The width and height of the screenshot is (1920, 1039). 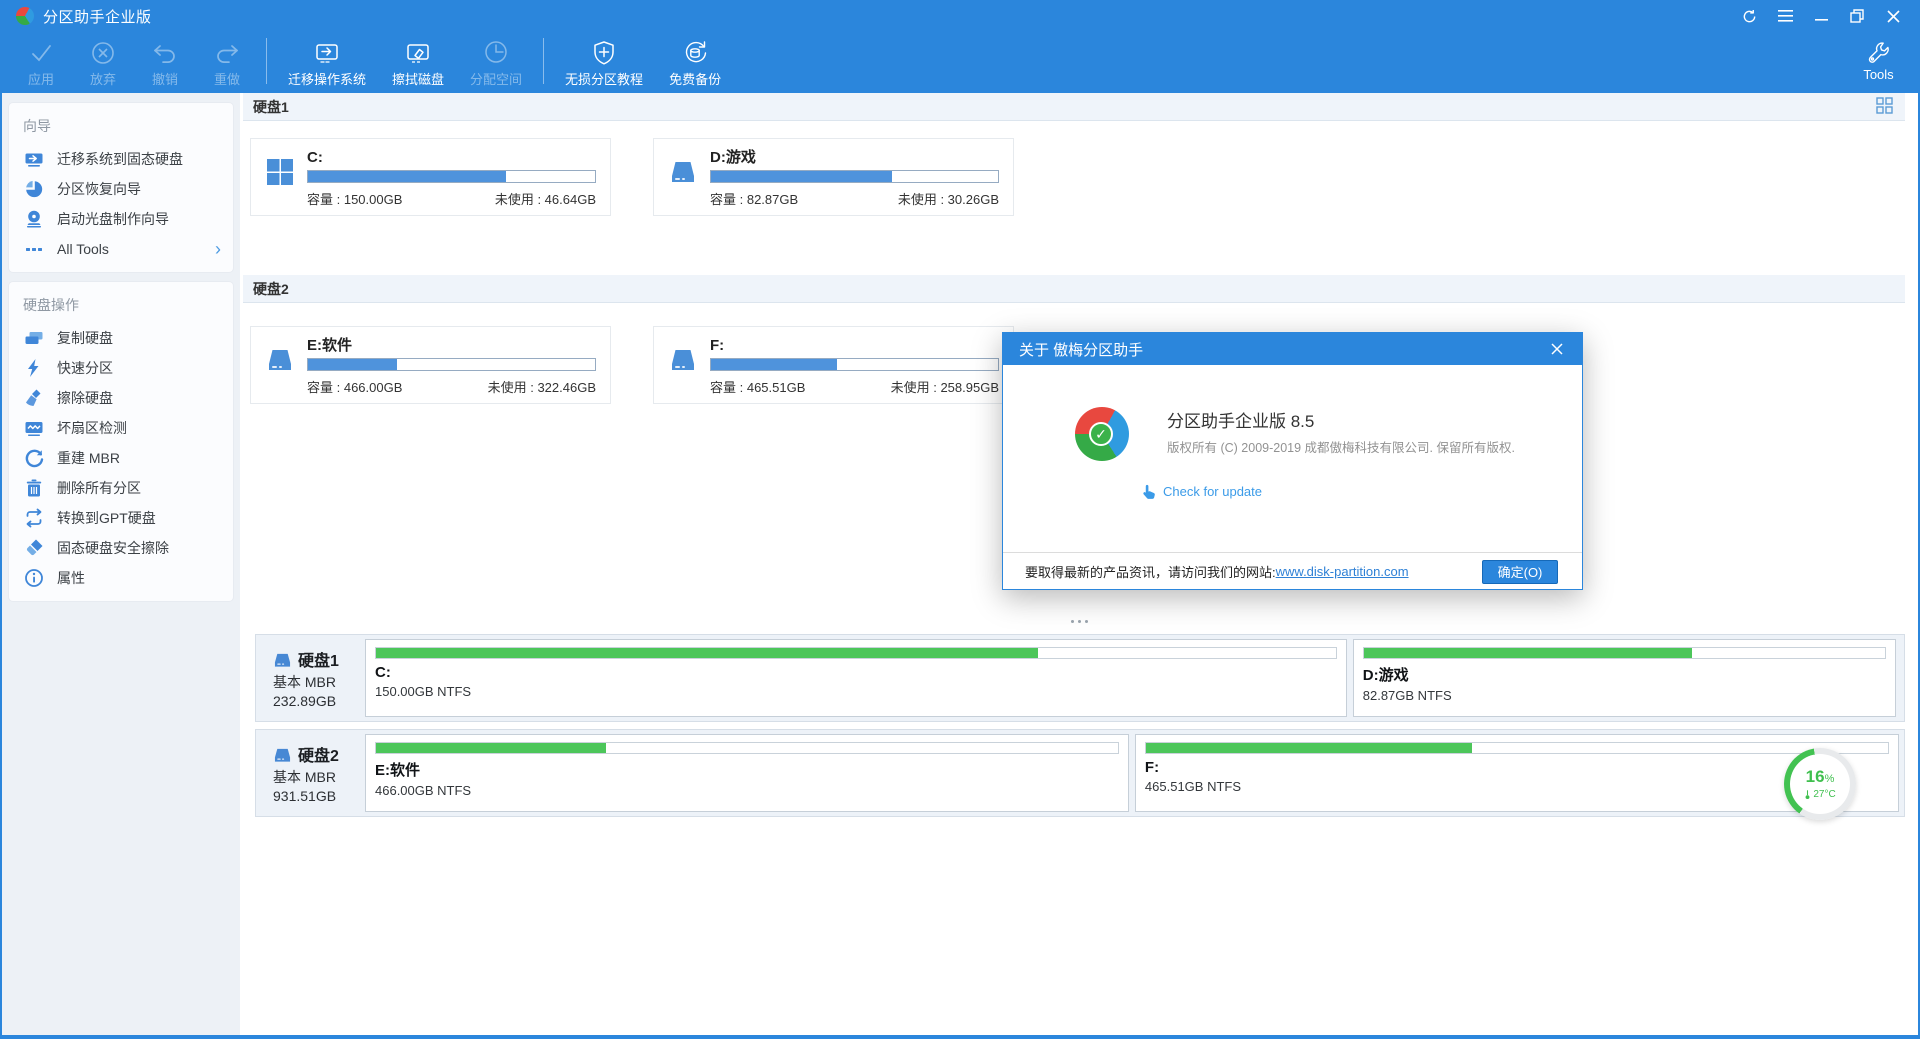 I want to click on panel-splitter-handle, so click(x=1079, y=621).